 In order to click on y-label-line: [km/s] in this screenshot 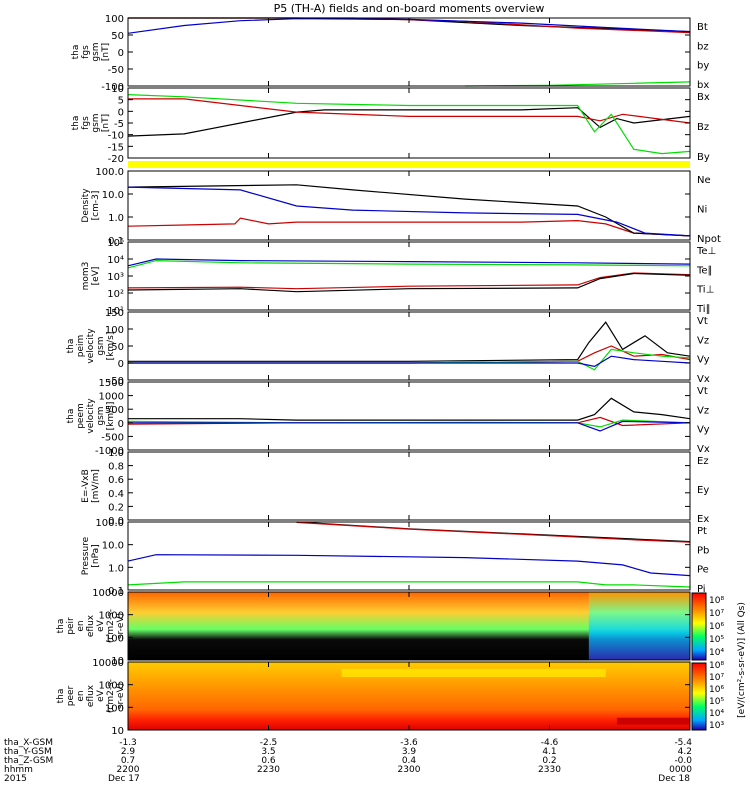, I will do `click(111, 416)`.